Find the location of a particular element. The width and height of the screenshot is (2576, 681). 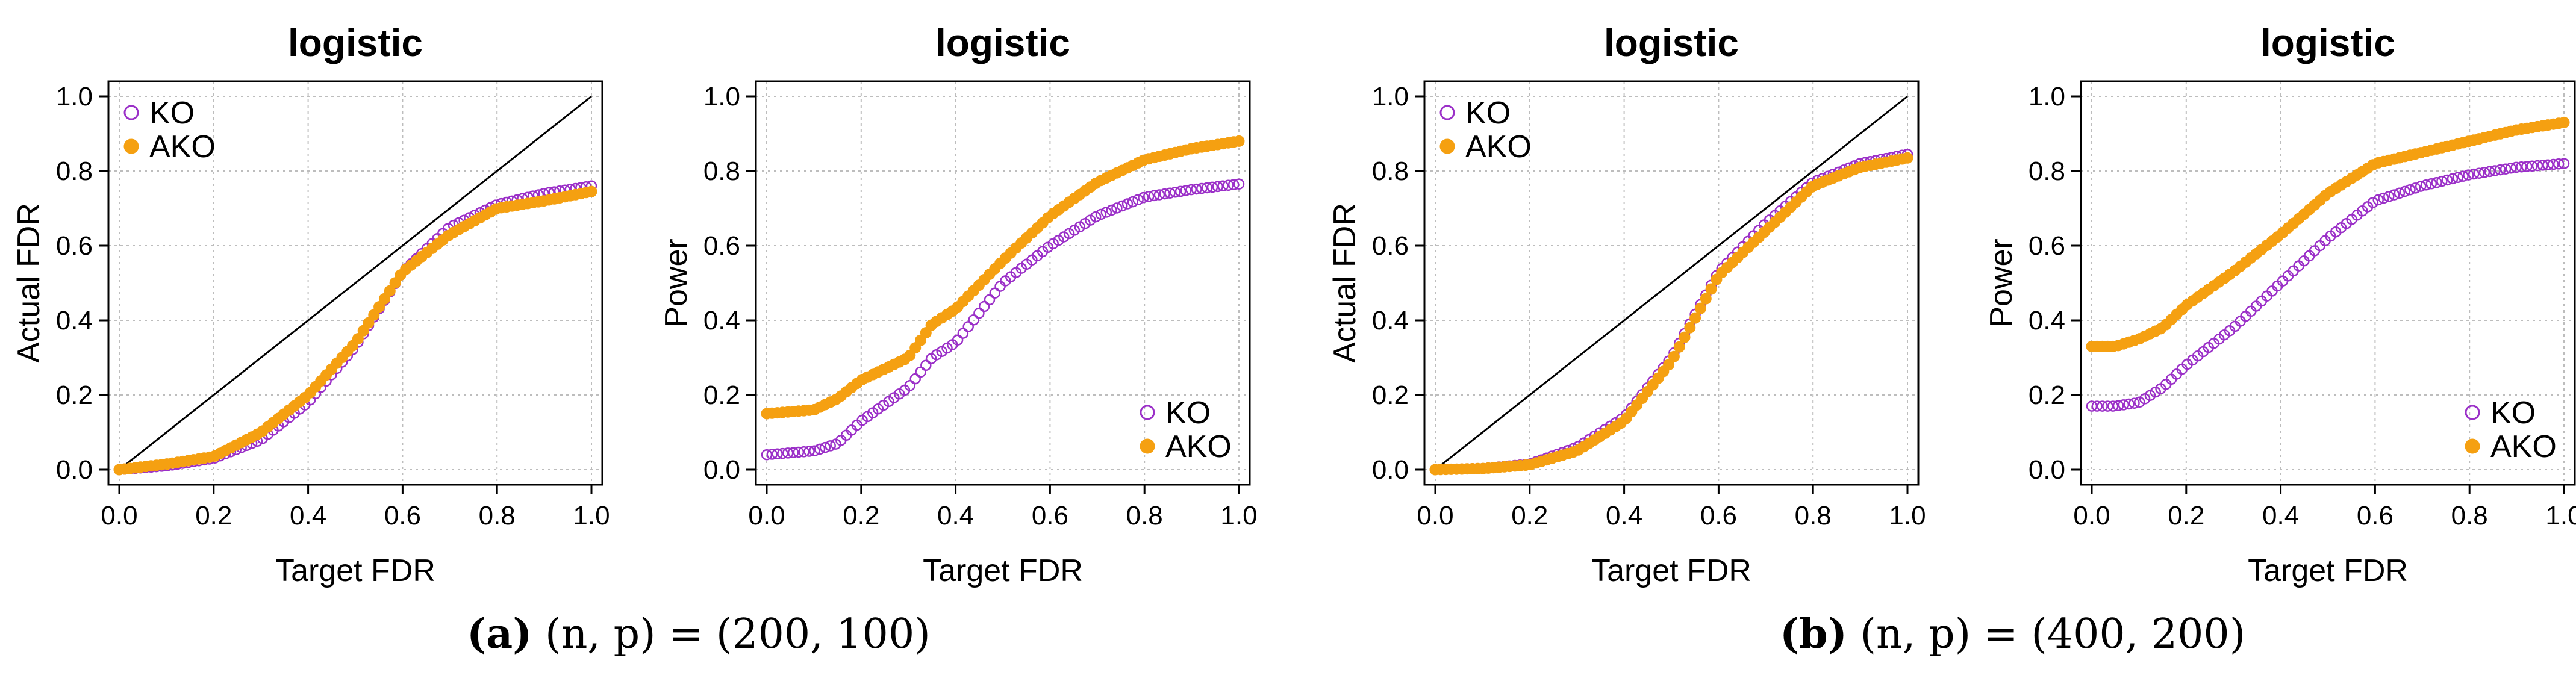

chart1-x-tick-label: 0.0 is located at coordinates (119, 515).